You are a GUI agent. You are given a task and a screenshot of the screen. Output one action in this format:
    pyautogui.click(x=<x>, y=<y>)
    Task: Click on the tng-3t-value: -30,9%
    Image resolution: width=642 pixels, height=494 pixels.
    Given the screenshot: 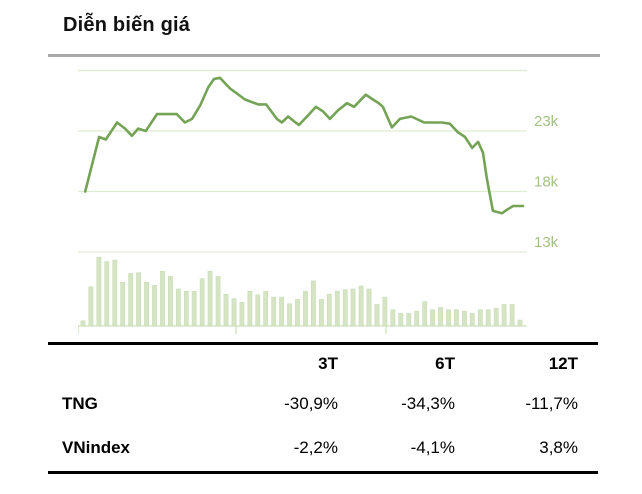 What is the action you would take?
    pyautogui.click(x=311, y=403)
    